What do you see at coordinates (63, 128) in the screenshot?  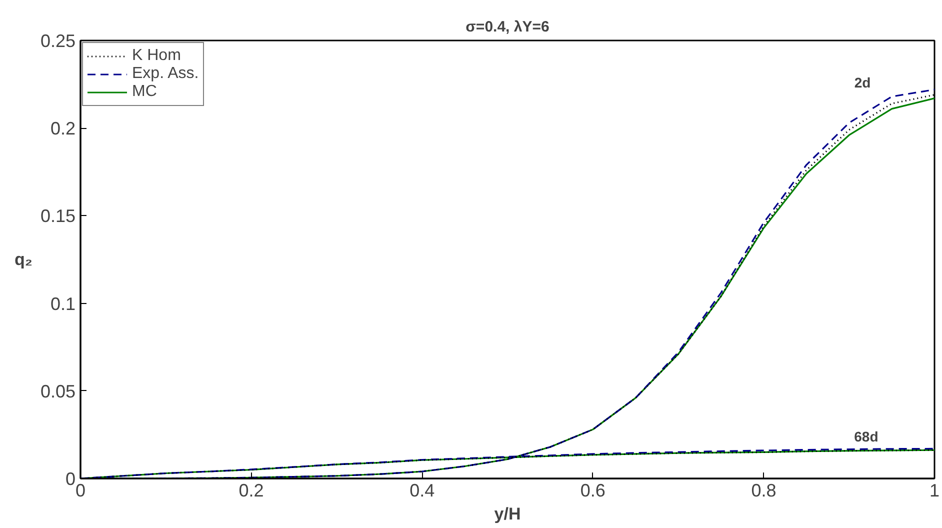 I see `y-tick-label: 0.2` at bounding box center [63, 128].